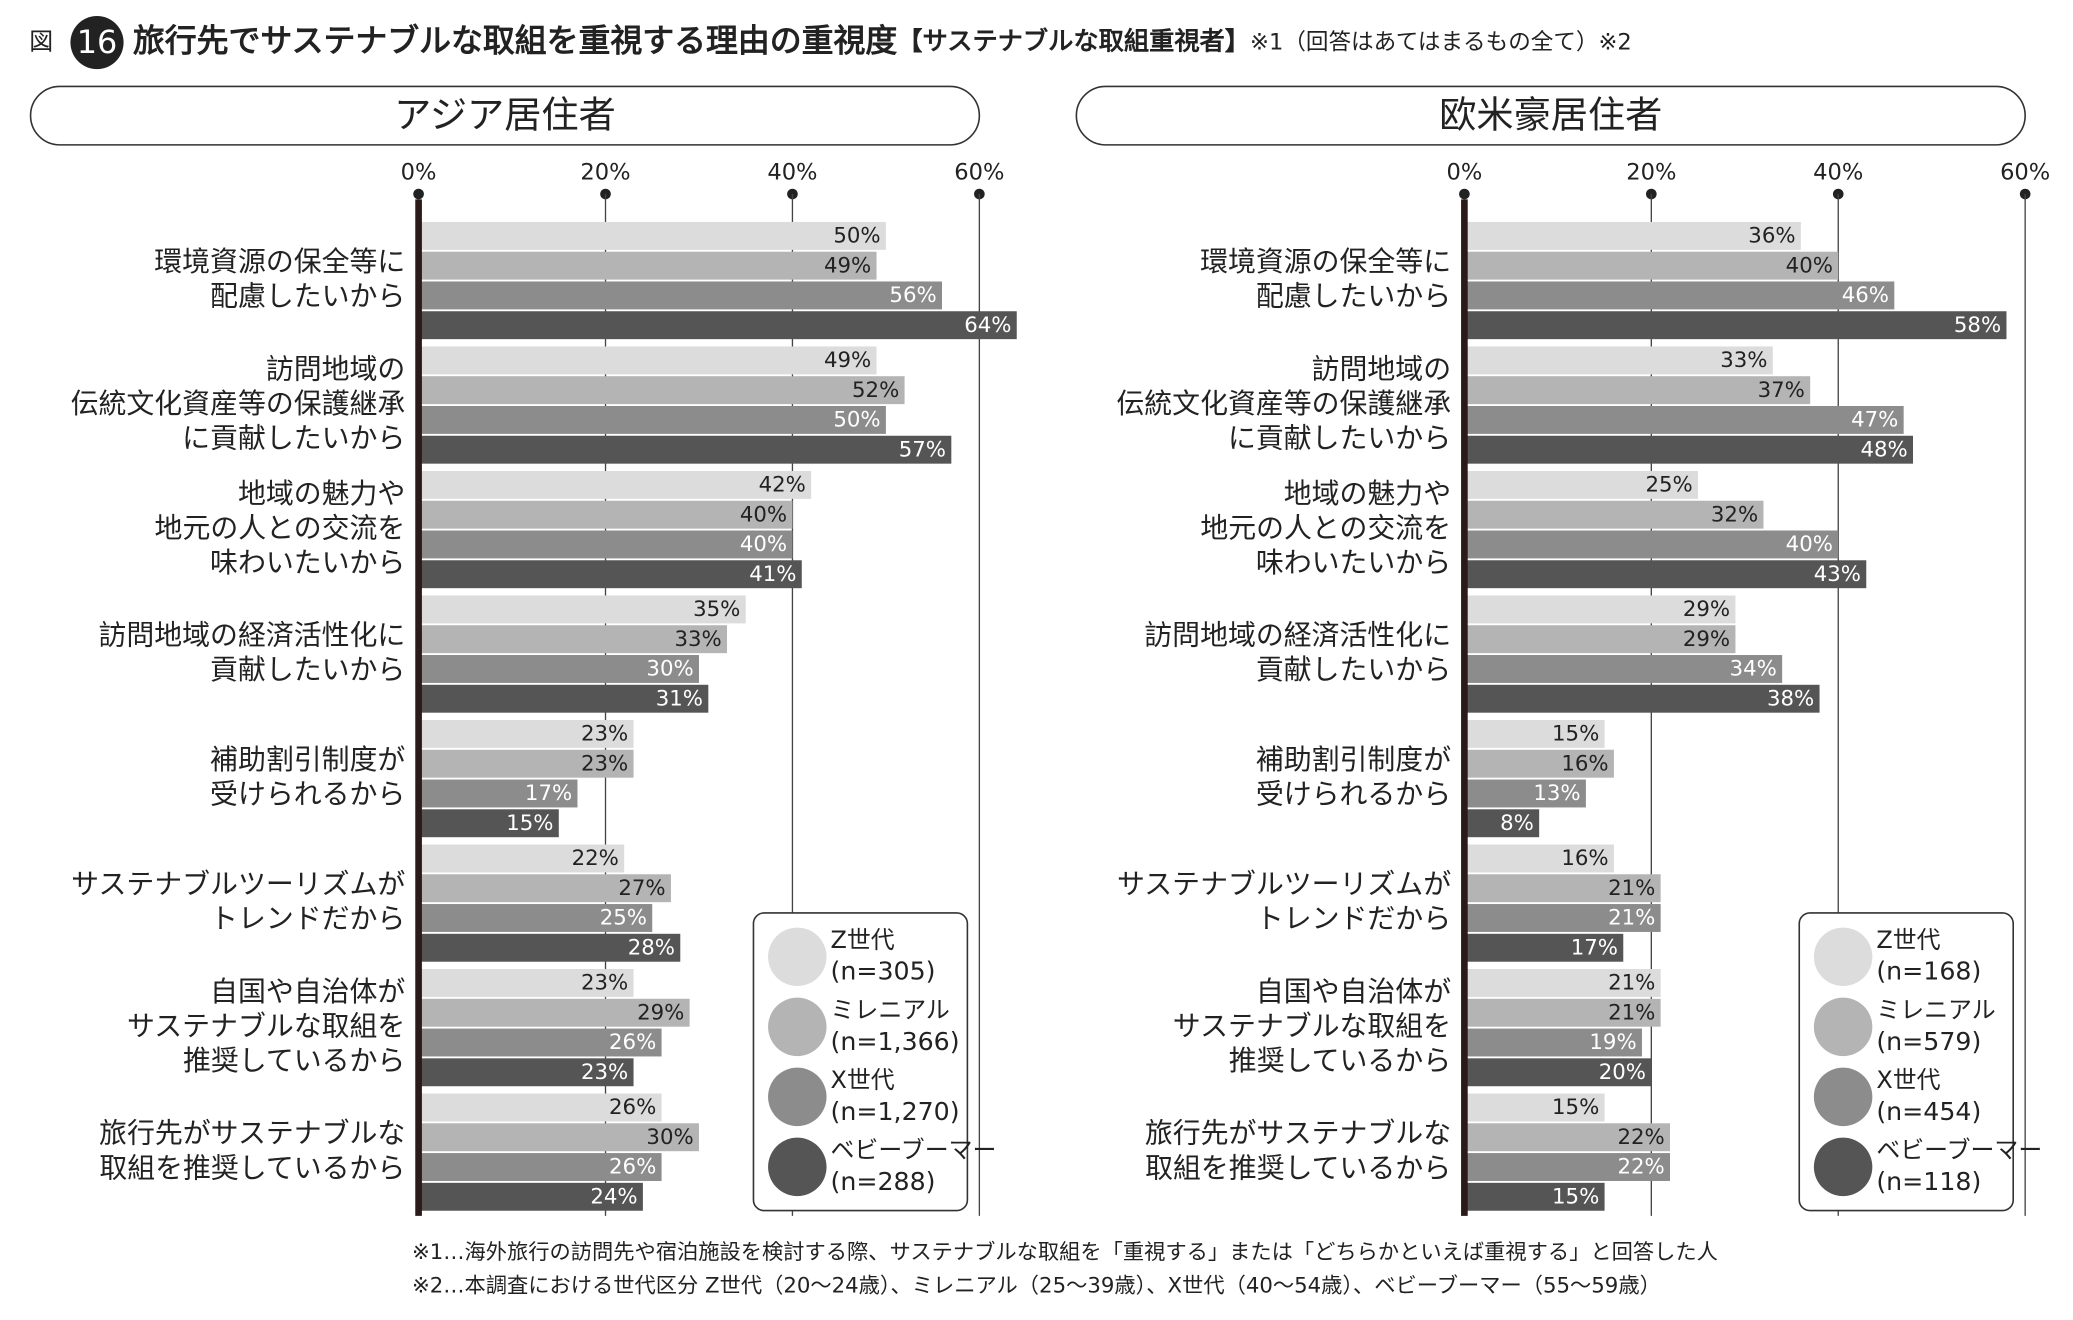 This screenshot has height=1320, width=2073. I want to click on value-label: 25%, so click(1668, 485).